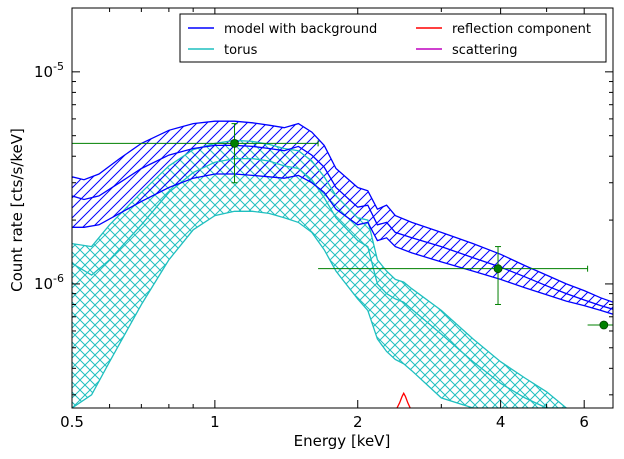 The height and width of the screenshot is (459, 624). What do you see at coordinates (241, 50) in the screenshot?
I see `legend-label: torus` at bounding box center [241, 50].